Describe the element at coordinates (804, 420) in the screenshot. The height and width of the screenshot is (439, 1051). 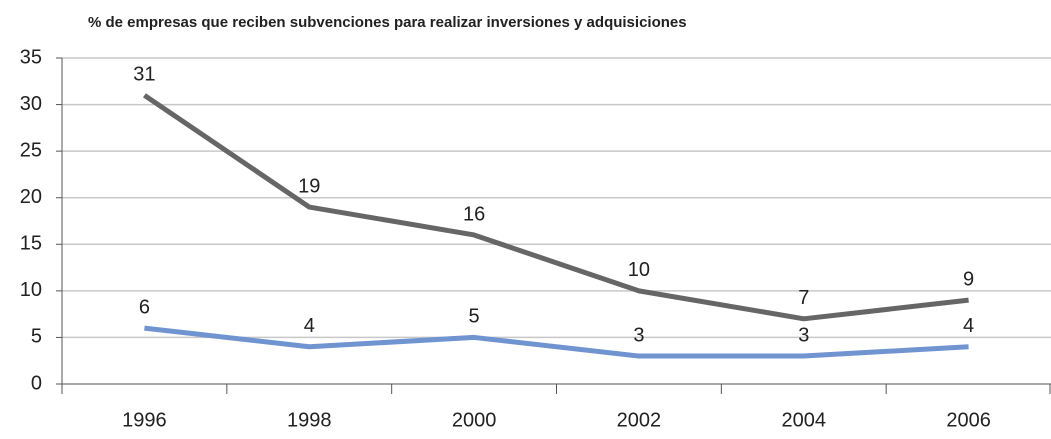
I see `x-tick-label: 2004` at that location.